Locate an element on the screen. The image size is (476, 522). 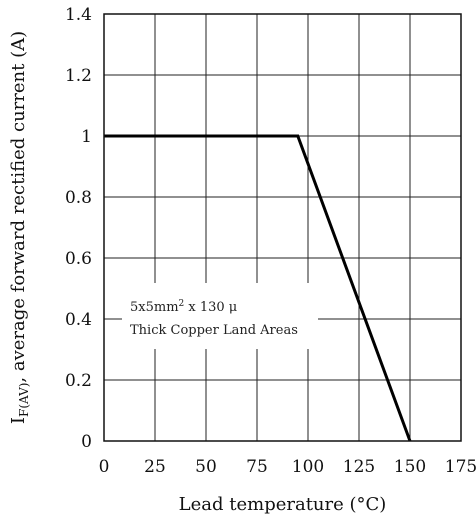
y-tick-label: 0.4 is located at coordinates (78, 320).